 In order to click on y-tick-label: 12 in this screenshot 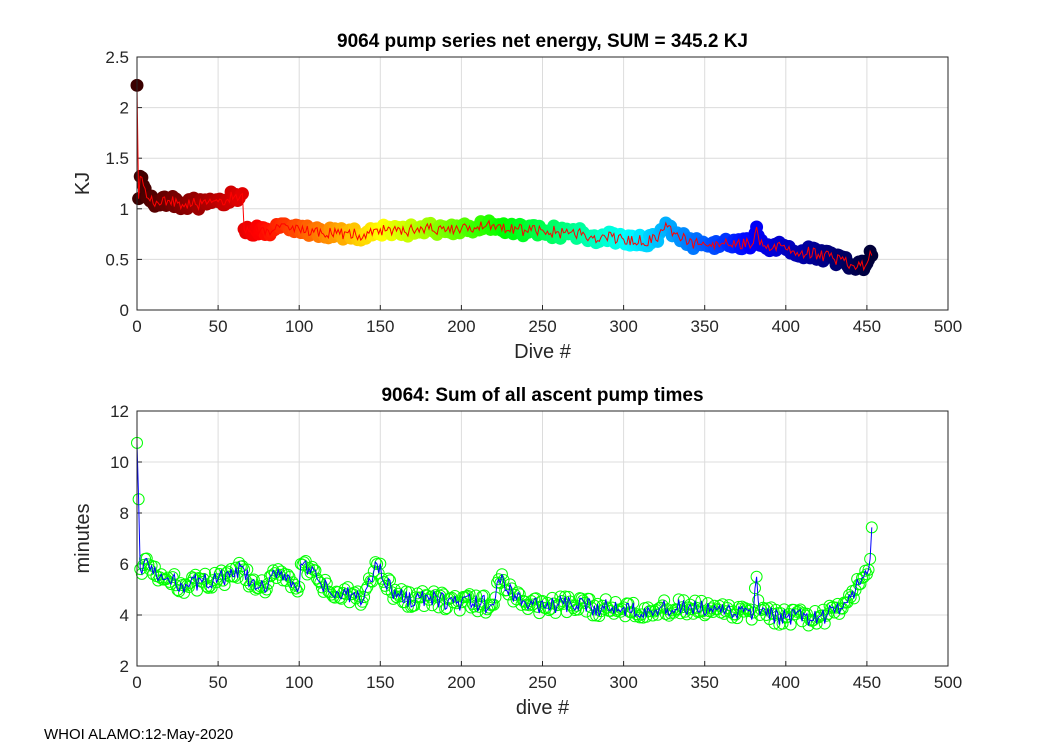, I will do `click(119, 411)`.